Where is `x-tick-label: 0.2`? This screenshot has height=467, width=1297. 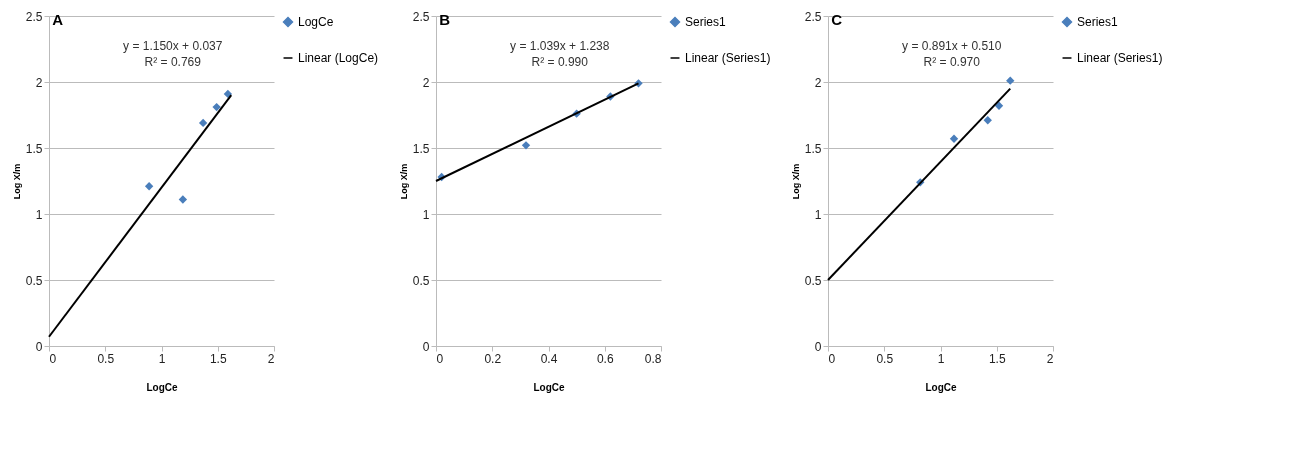 x-tick-label: 0.2 is located at coordinates (493, 358).